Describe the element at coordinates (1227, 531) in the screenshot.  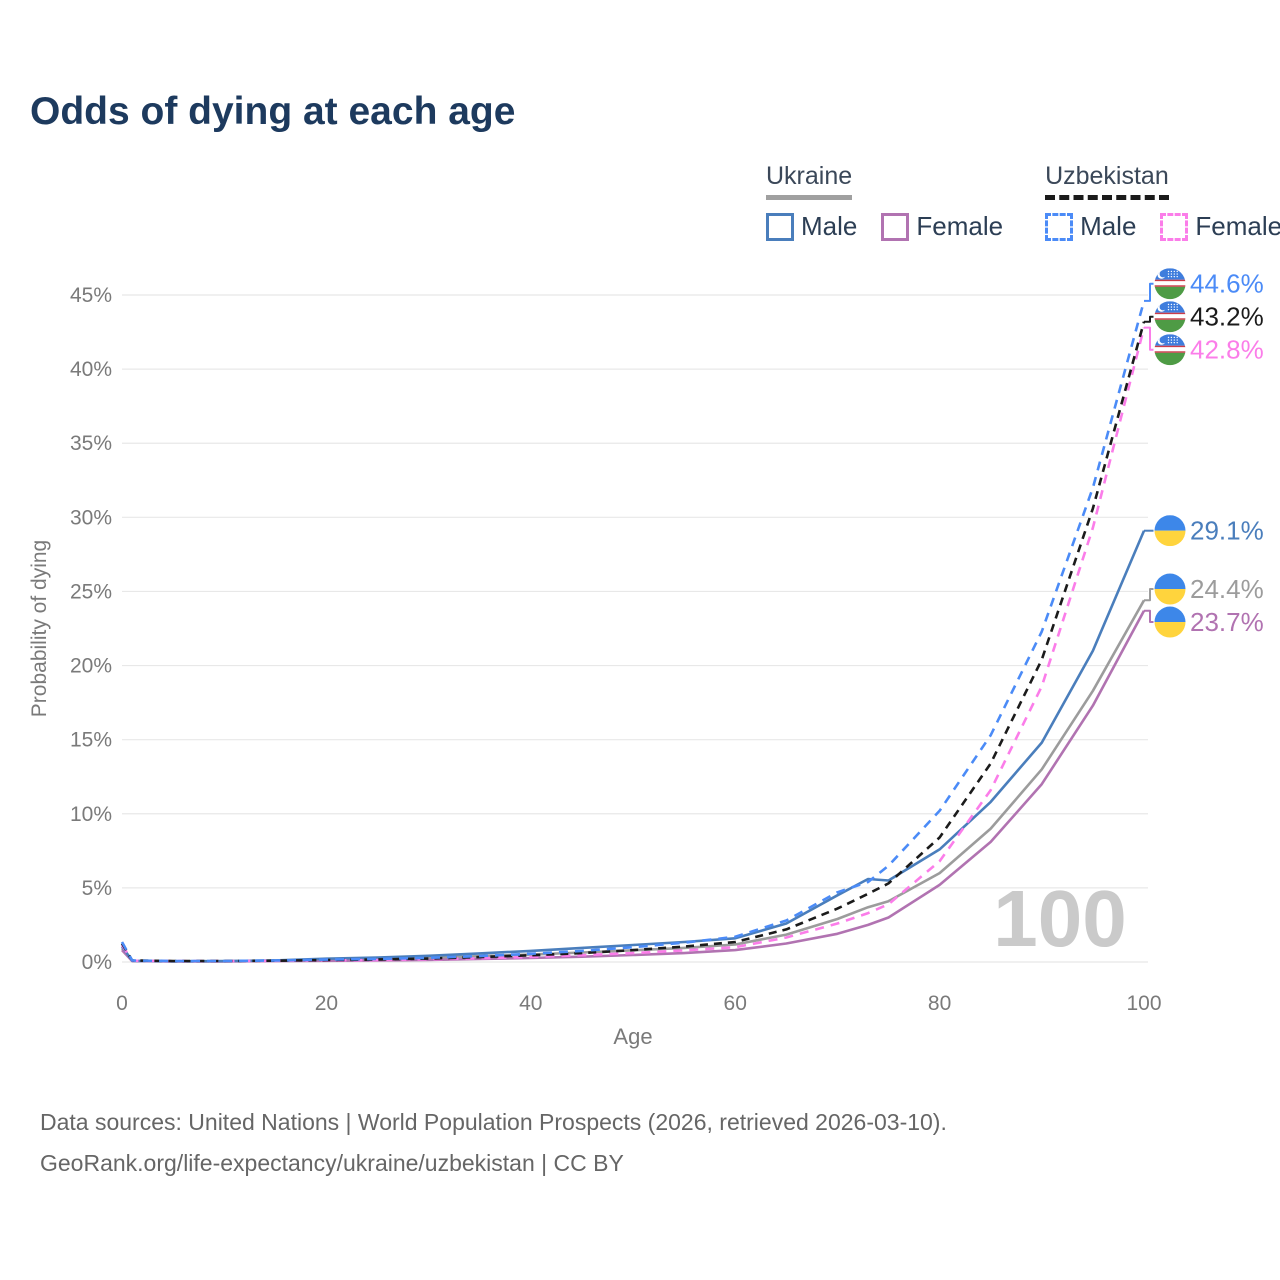
I see `end-label-value: 29.1%` at that location.